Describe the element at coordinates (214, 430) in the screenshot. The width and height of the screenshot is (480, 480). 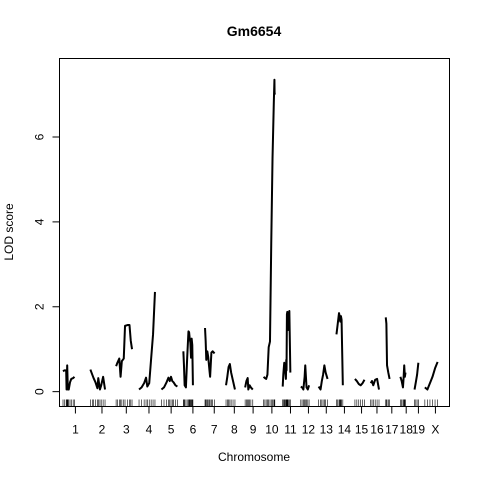
I see `x-tick-label: 7` at that location.